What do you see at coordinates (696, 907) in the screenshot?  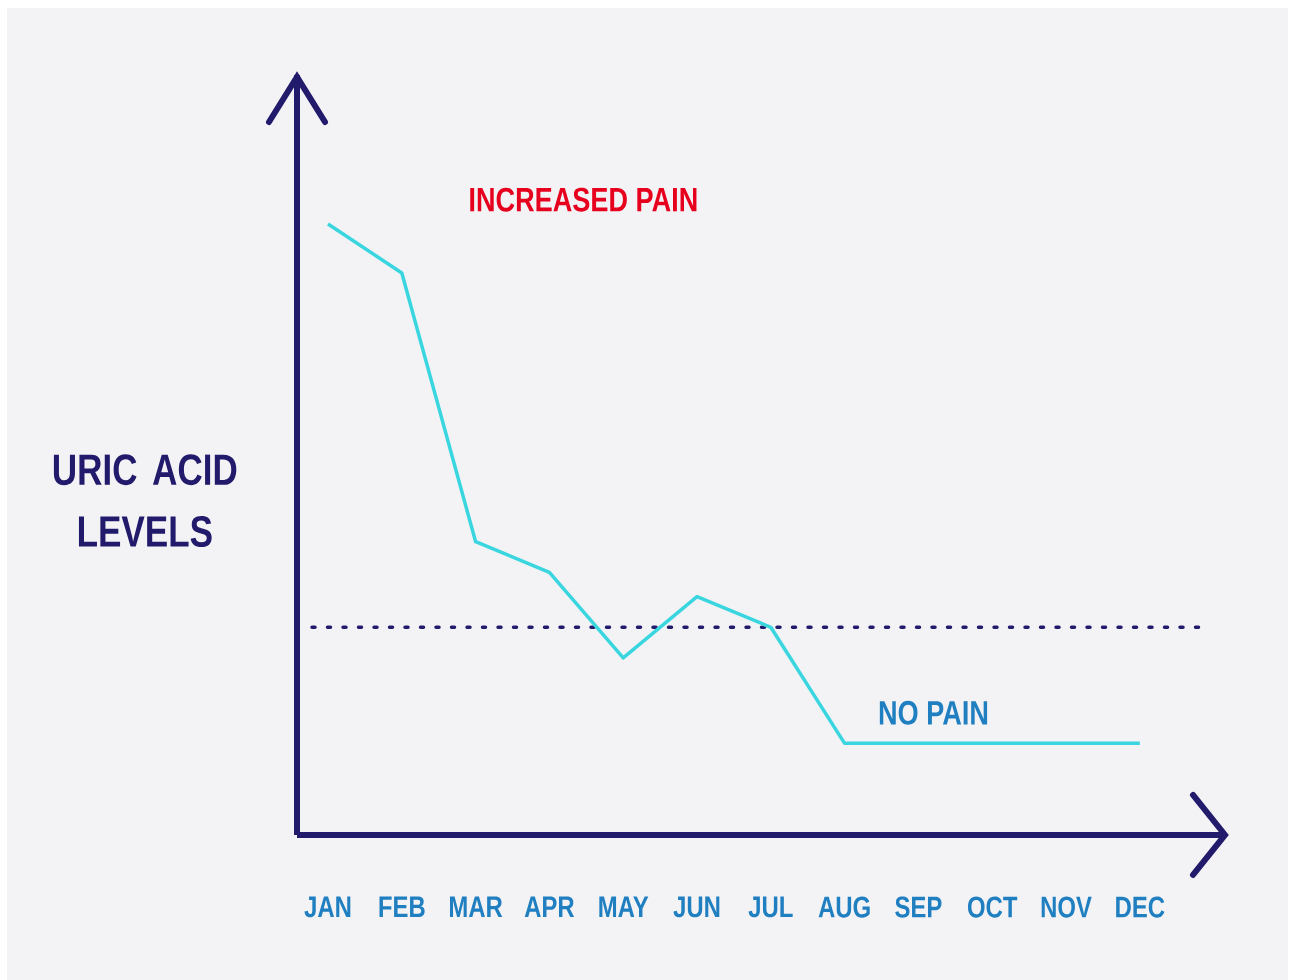 I see `x-tick-label: JUN` at bounding box center [696, 907].